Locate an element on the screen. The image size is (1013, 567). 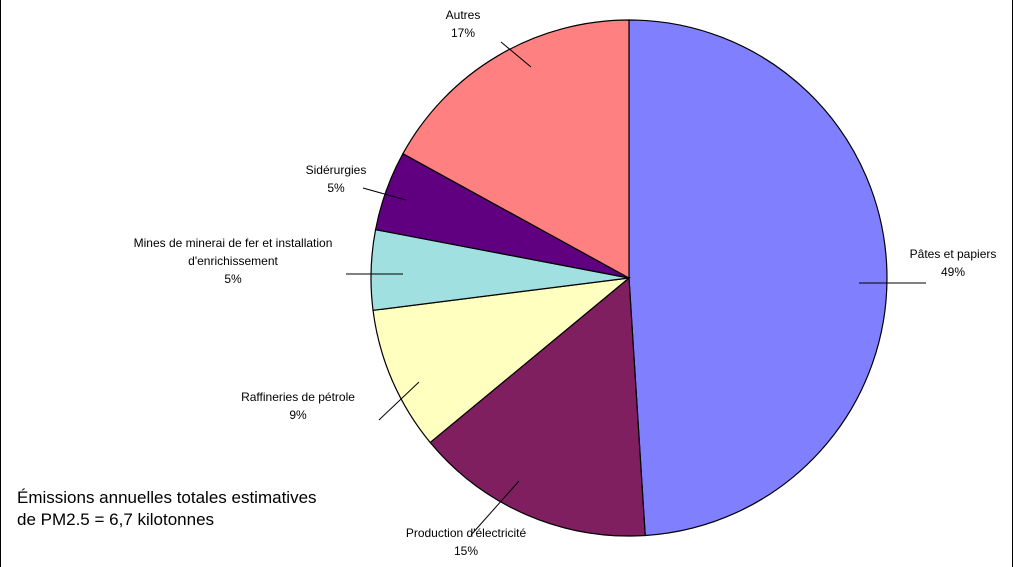
slice-name-3: d'enrichissement is located at coordinates (233, 261).